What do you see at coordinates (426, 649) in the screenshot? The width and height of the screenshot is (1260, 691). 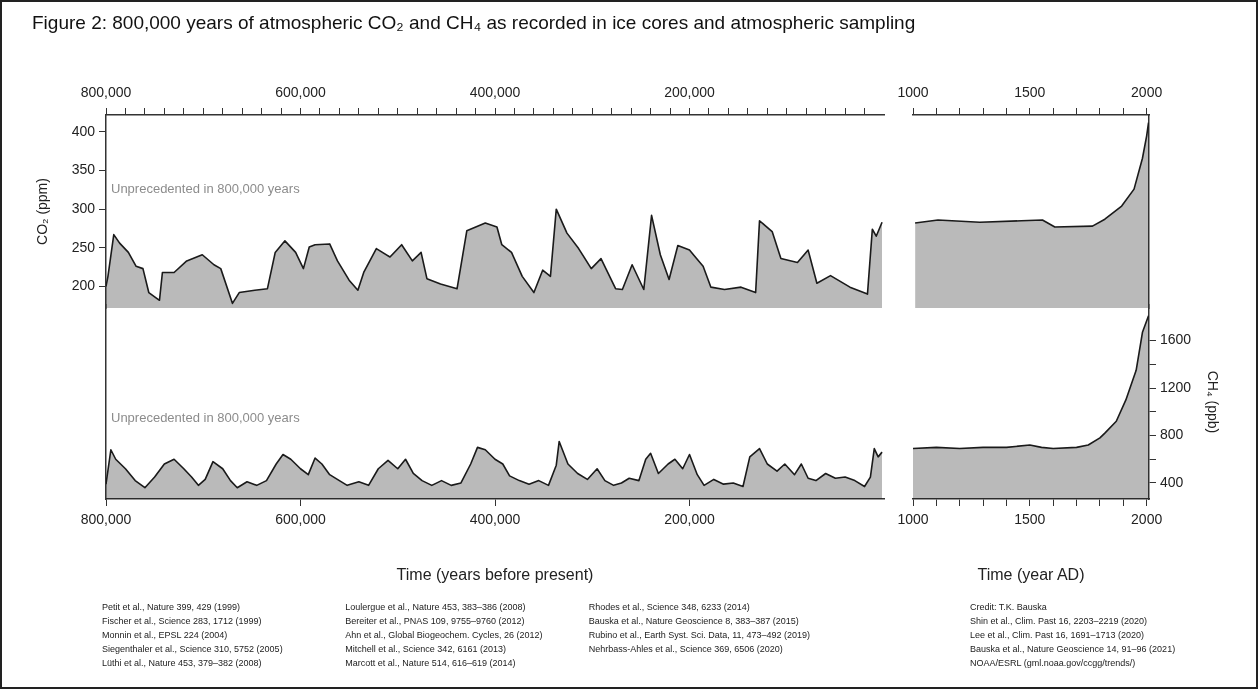 I see `text: Mitchell et al., Science 342, 6161 (2013)` at bounding box center [426, 649].